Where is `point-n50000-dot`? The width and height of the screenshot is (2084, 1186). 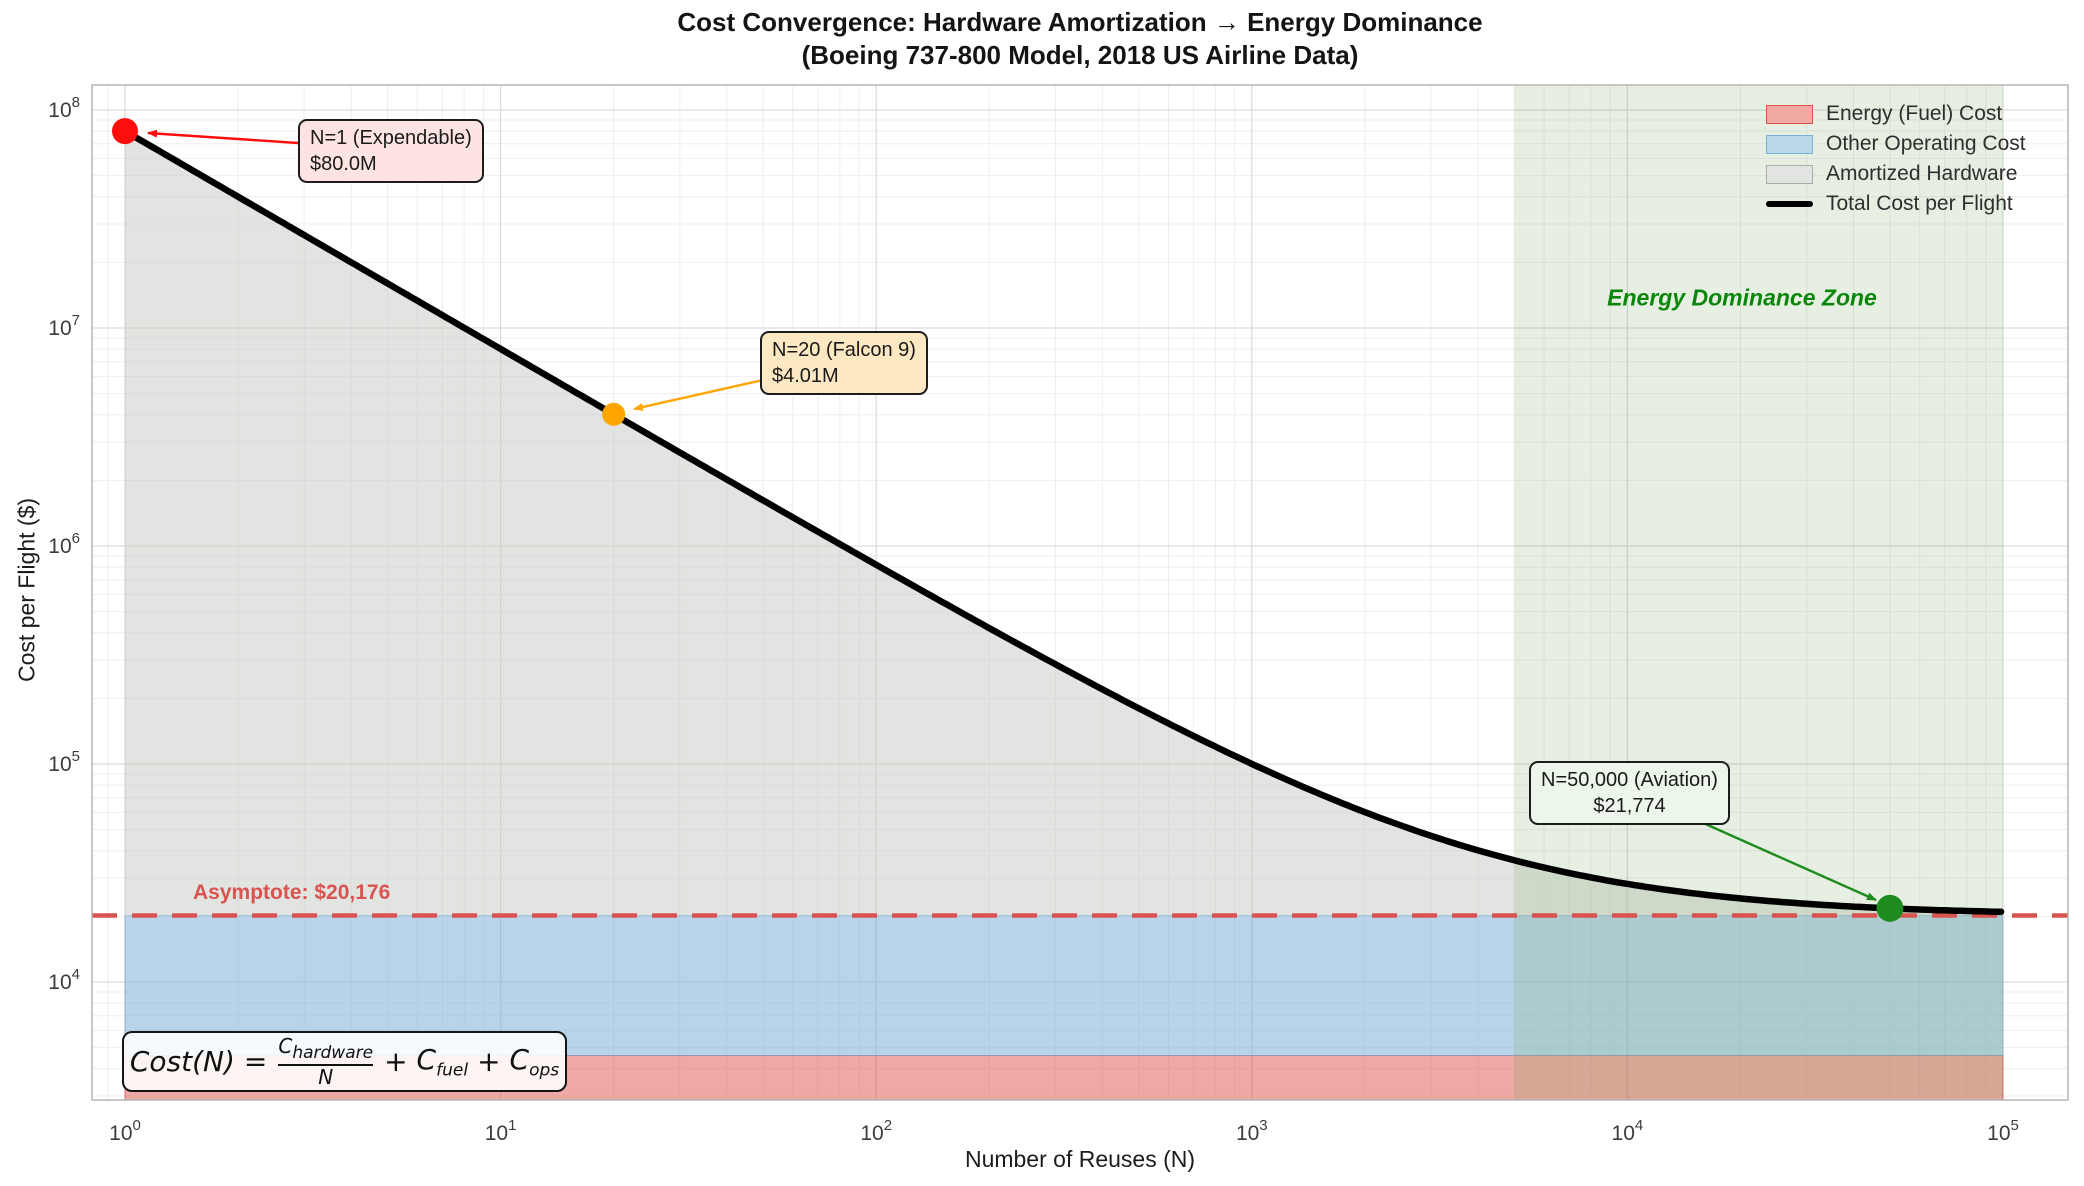
point-n50000-dot is located at coordinates (1890, 908).